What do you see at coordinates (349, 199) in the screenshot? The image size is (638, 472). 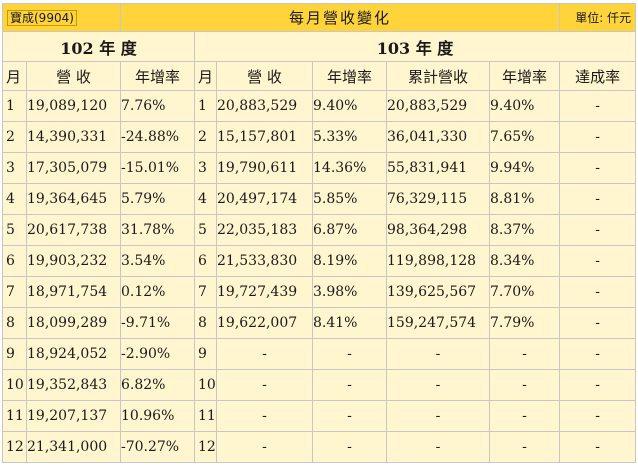 I see `yoy-103-cell: 5.85%` at bounding box center [349, 199].